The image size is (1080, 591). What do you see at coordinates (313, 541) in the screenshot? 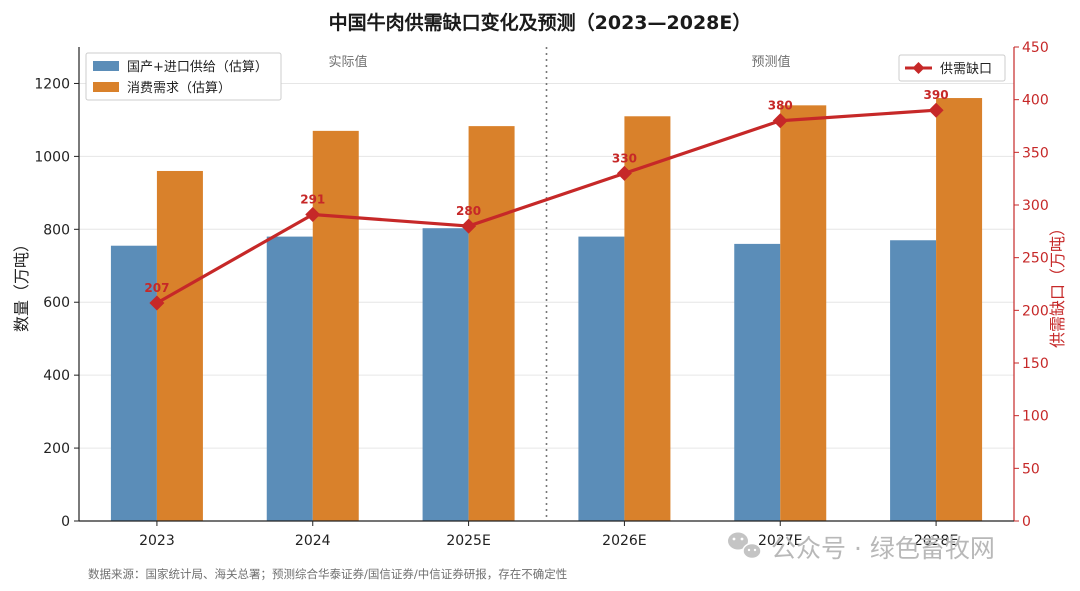
I see `x-tick-label: 2024` at bounding box center [313, 541].